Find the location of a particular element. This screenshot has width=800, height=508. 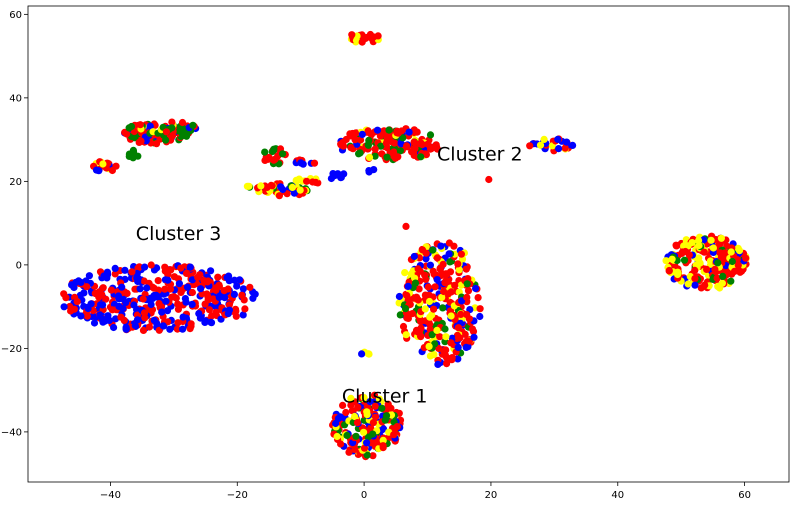

y-tick-label: 0 is located at coordinates (19, 265).